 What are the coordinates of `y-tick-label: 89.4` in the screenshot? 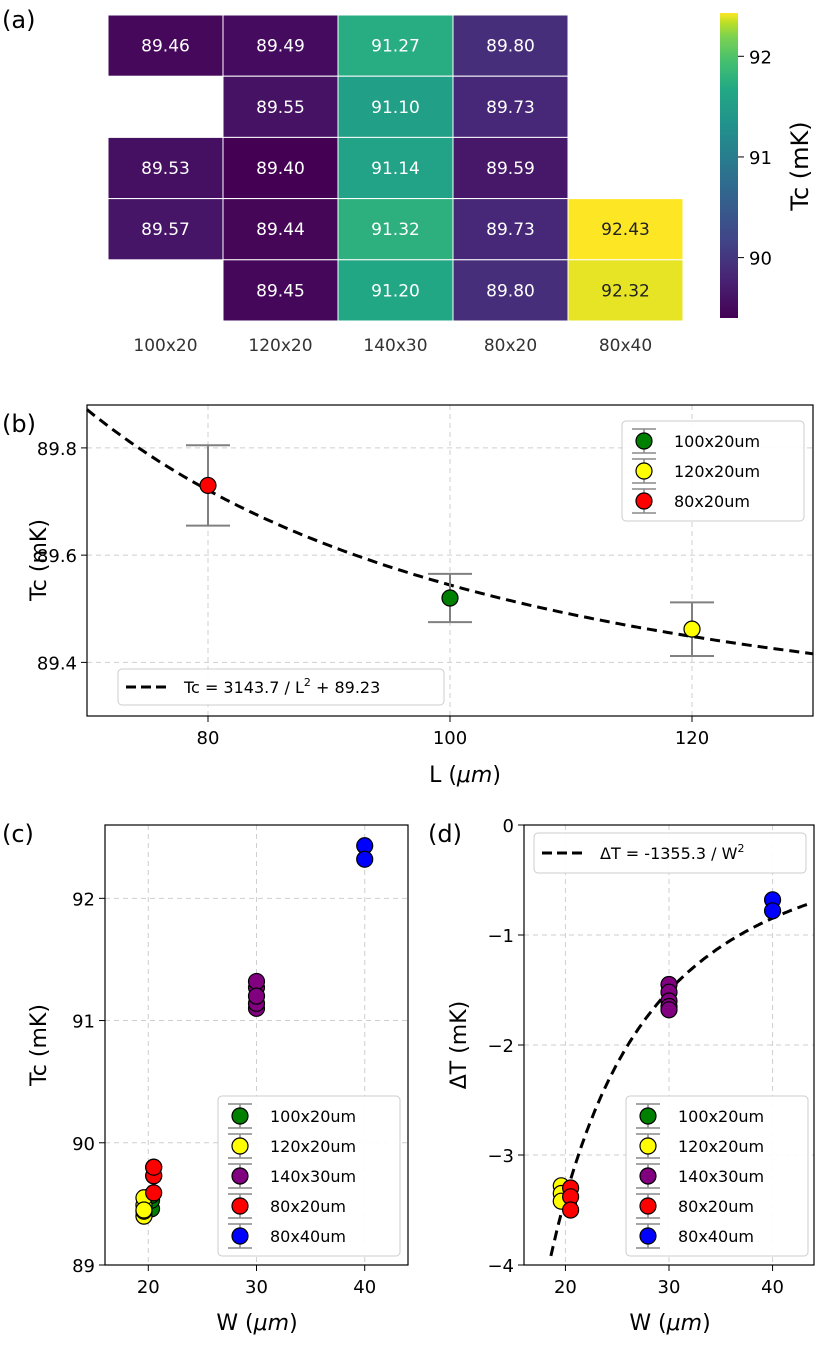 It's located at (57, 663).